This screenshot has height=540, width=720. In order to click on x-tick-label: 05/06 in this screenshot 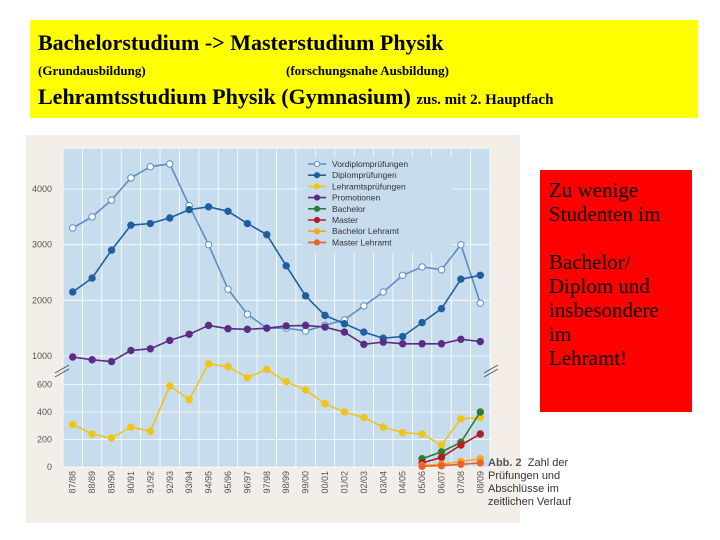, I will do `click(422, 482)`.